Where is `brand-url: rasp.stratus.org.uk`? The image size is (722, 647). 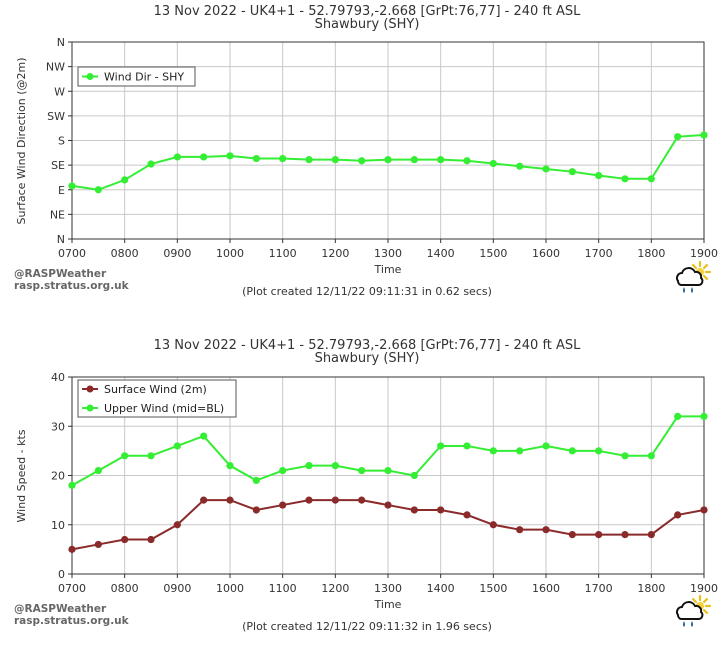
brand-url: rasp.stratus.org.uk is located at coordinates (72, 621).